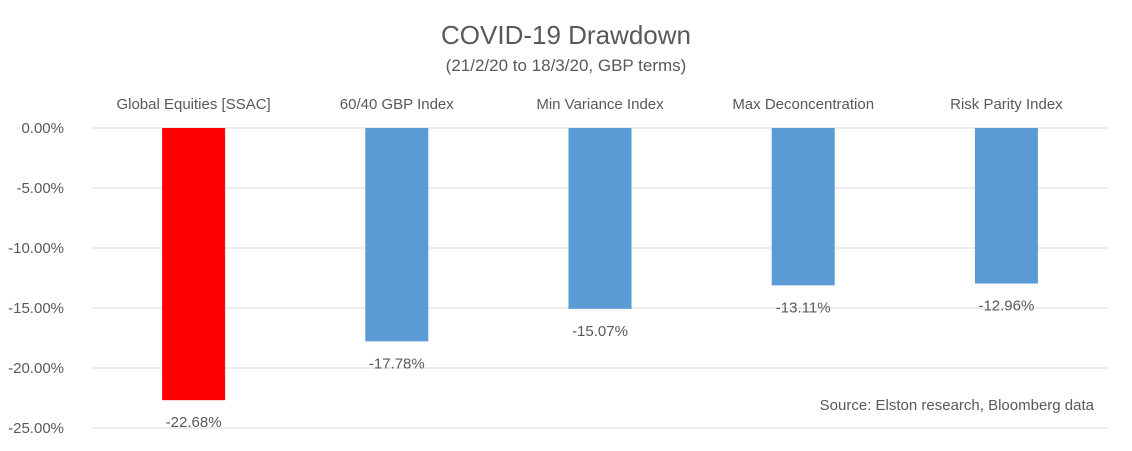  Describe the element at coordinates (1006, 104) in the screenshot. I see `category-label: Risk Parity Index` at that location.